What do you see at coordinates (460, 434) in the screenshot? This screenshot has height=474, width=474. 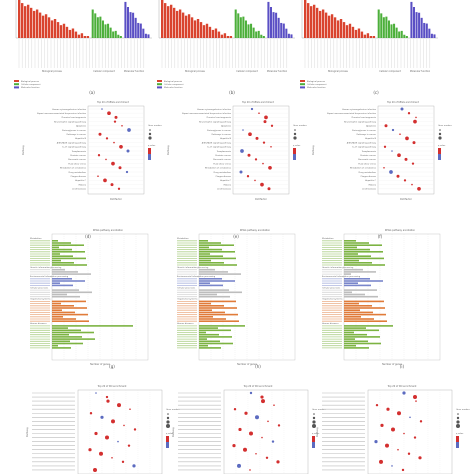 I see `do-legend-q-value: q value` at bounding box center [460, 434].